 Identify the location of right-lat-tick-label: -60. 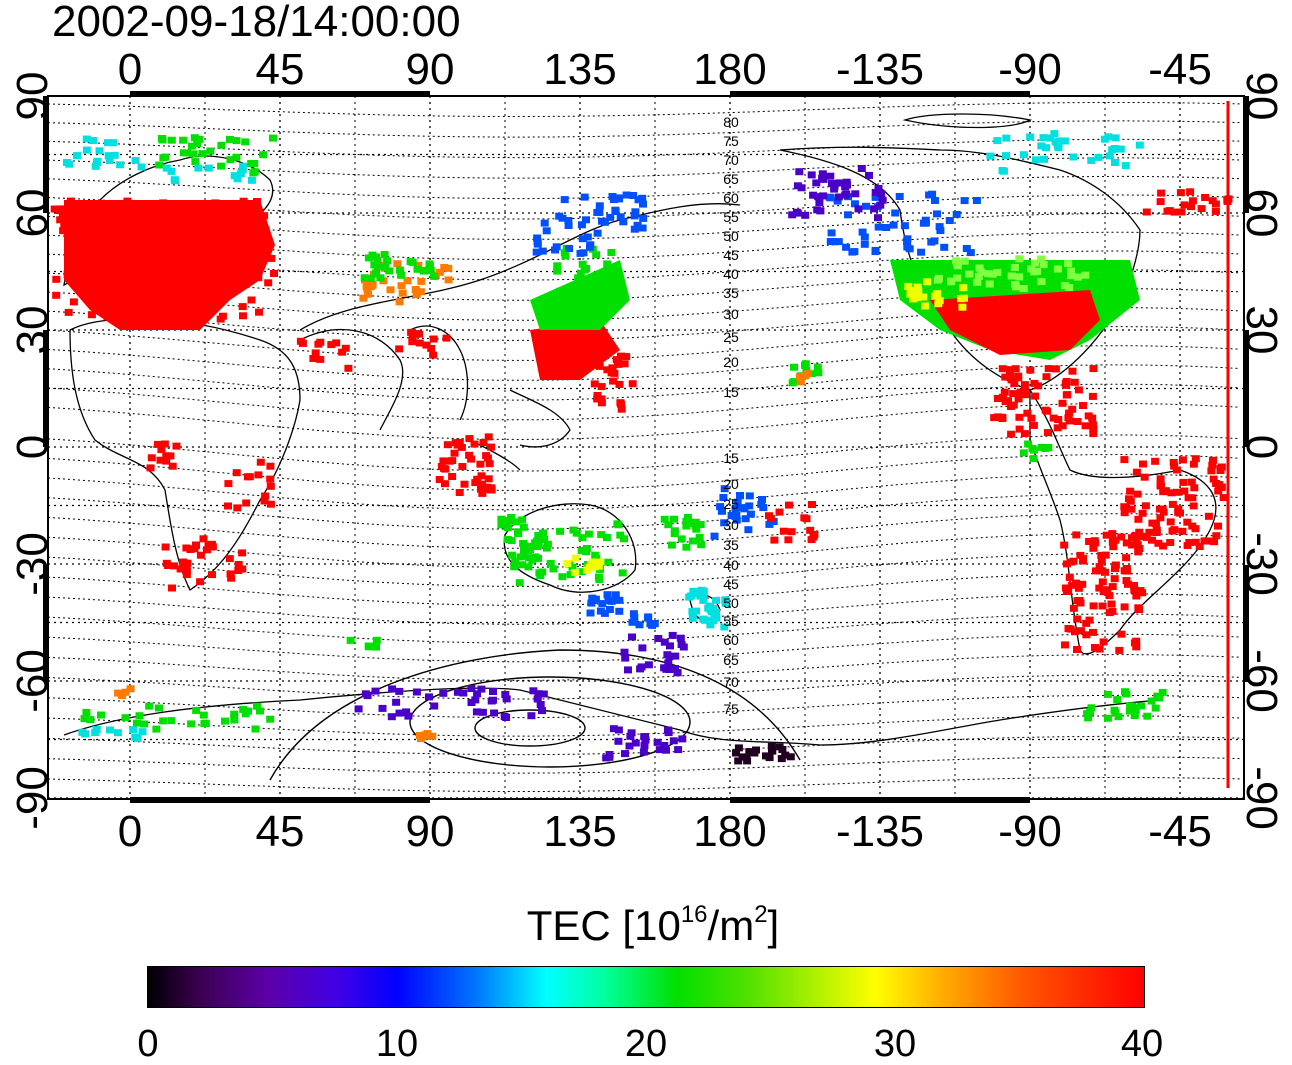
(1261, 681).